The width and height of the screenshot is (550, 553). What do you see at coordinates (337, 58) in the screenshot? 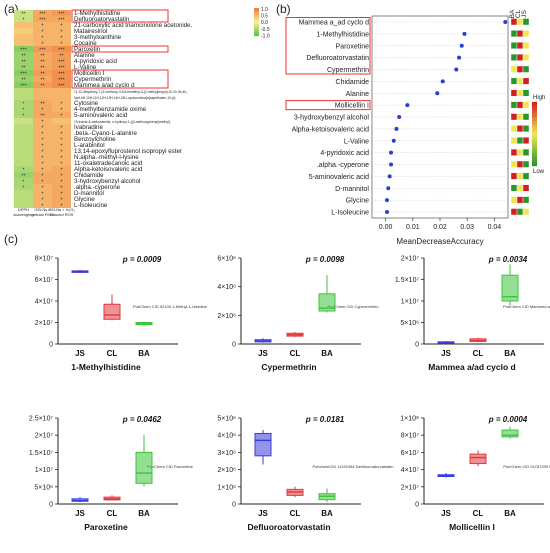
I see `importance-category-label: Defluoroatorvastatin` at bounding box center [337, 58].